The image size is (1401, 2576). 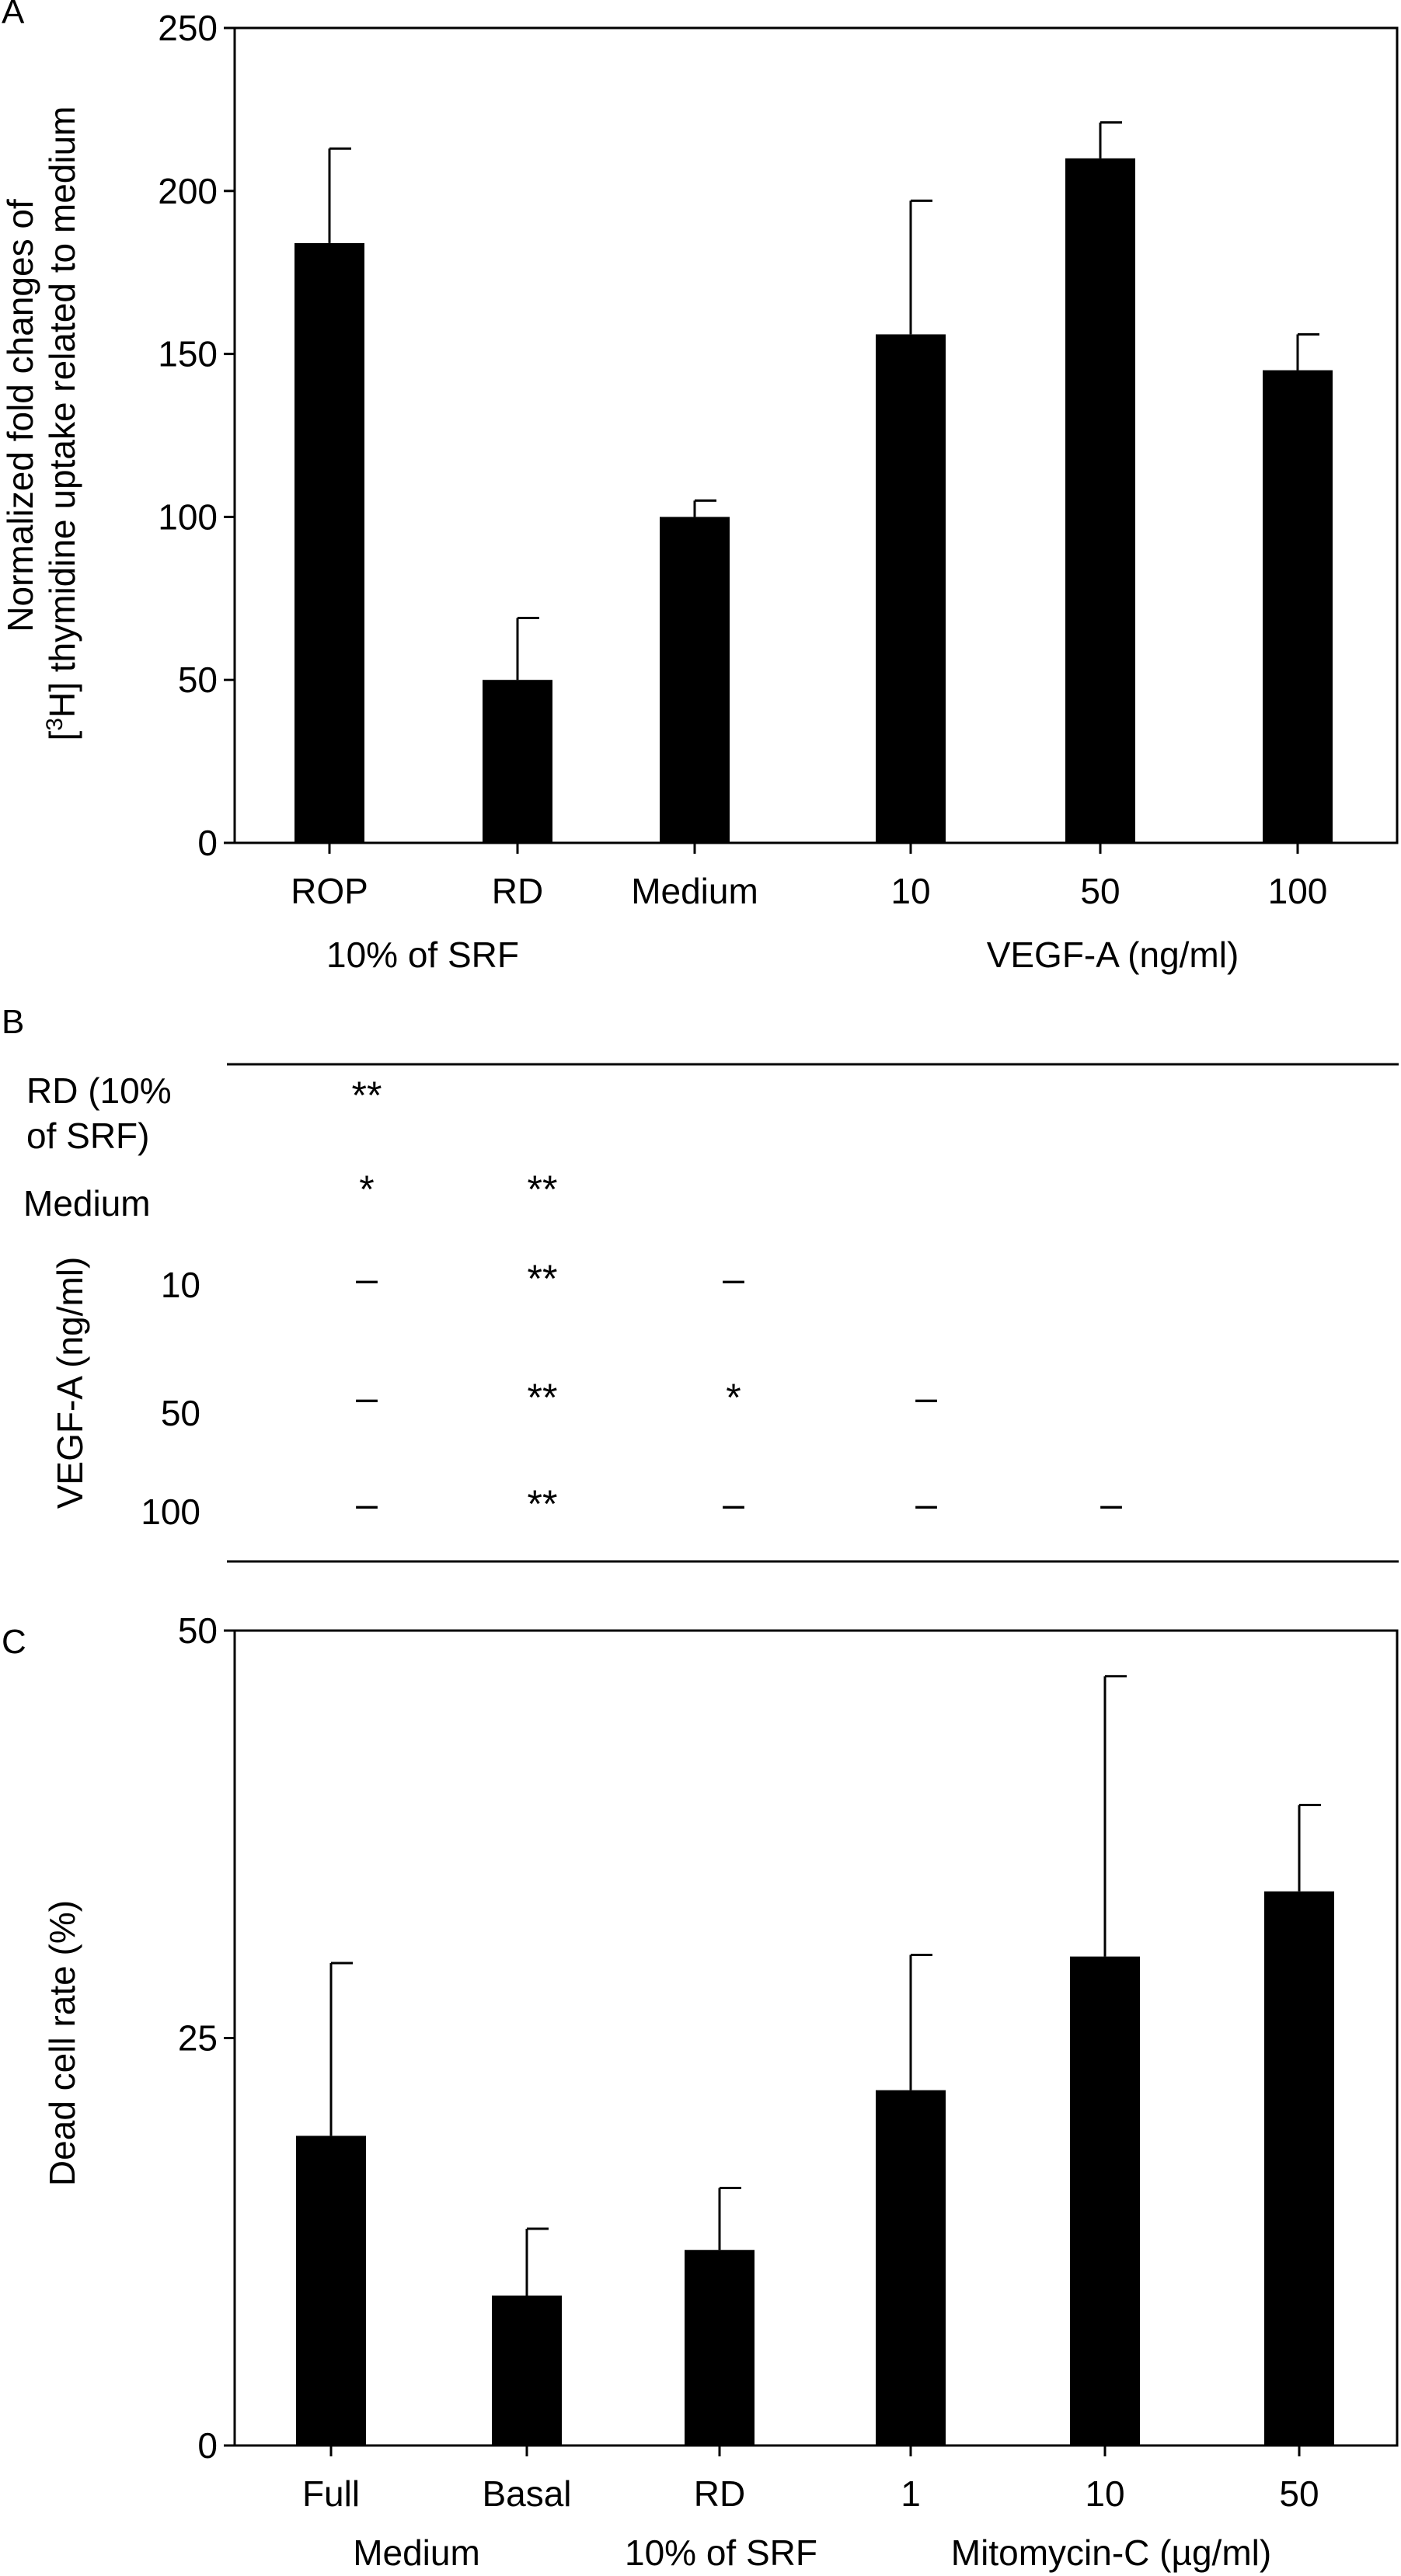 I want to click on c-x-tick-label: RD, so click(x=719, y=2493).